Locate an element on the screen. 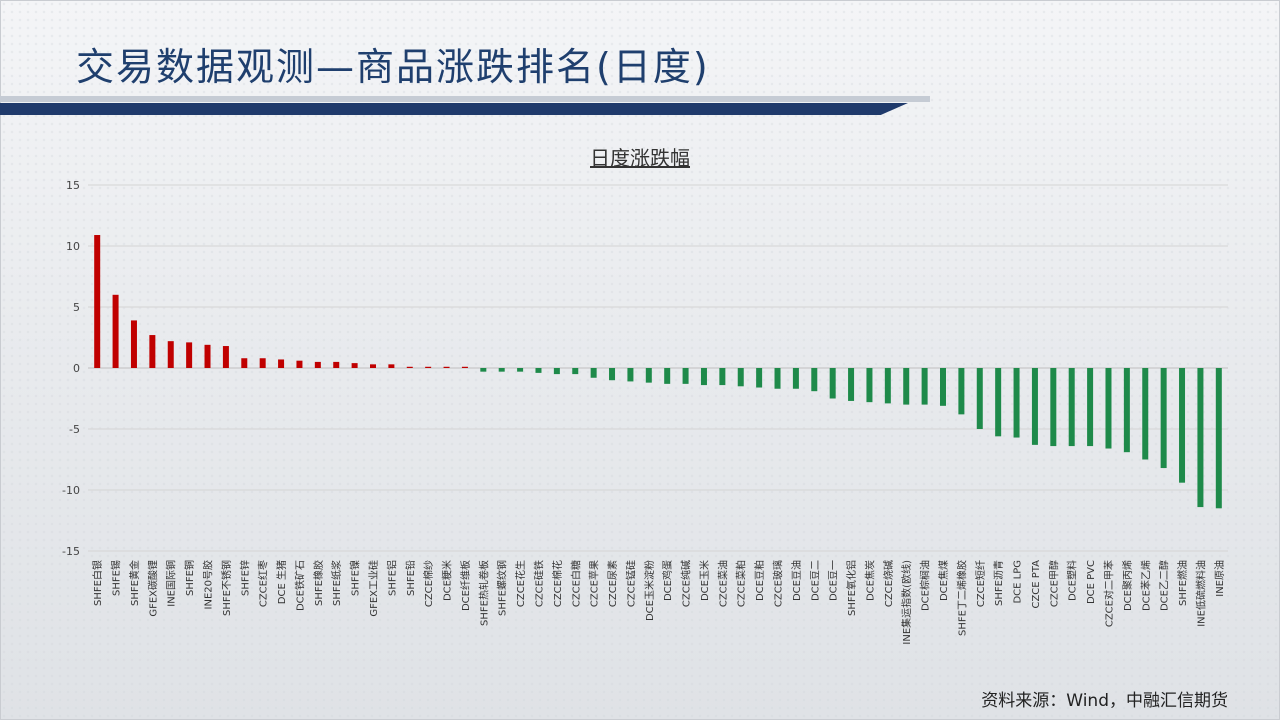 This screenshot has width=1280, height=720. x-tick-label: INE集运指数(欧线) is located at coordinates (906, 602).